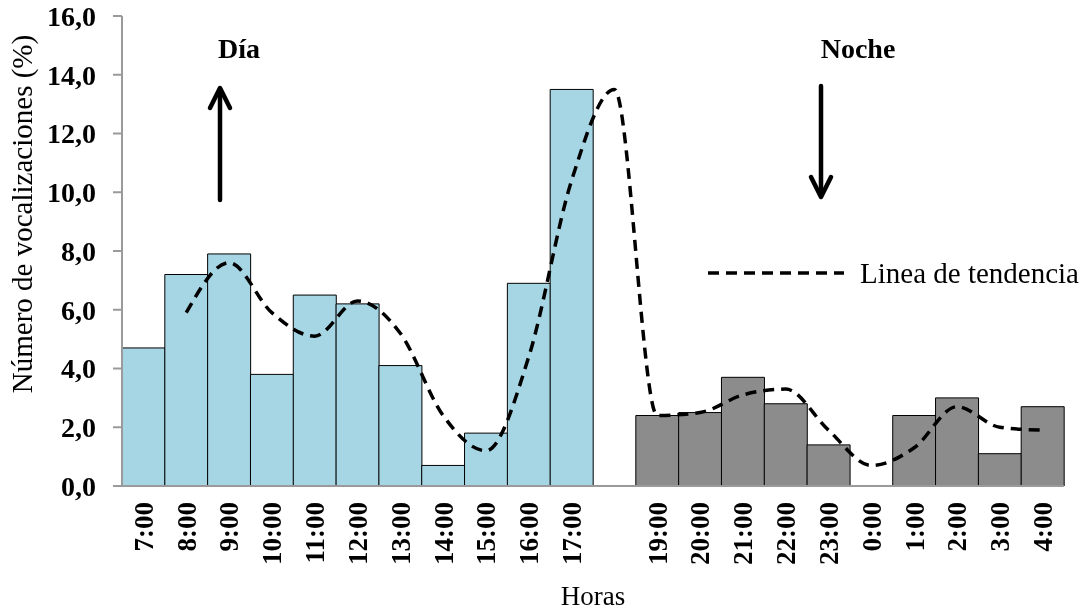 This screenshot has width=1087, height=615. What do you see at coordinates (486, 533) in the screenshot?
I see `x-tick-label: 15:00` at bounding box center [486, 533].